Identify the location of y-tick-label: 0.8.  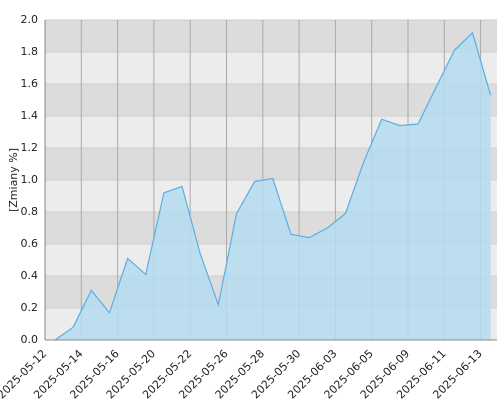
(30, 211).